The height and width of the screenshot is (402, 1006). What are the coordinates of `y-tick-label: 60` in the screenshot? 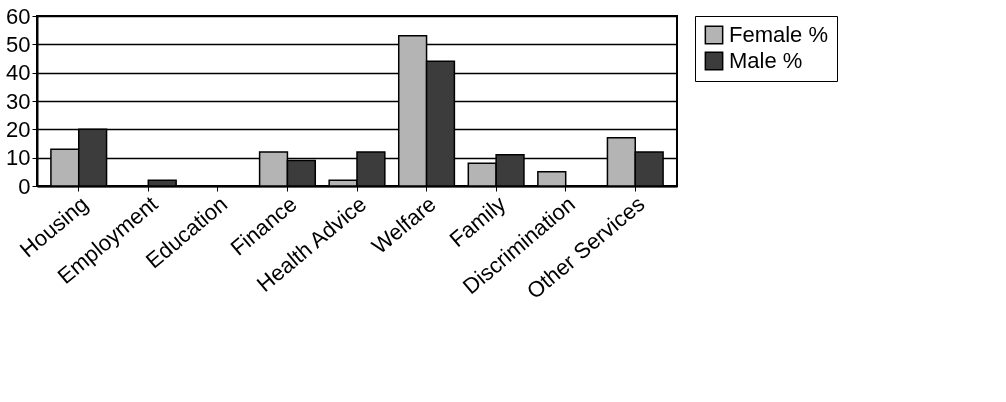 It's located at (18, 16).